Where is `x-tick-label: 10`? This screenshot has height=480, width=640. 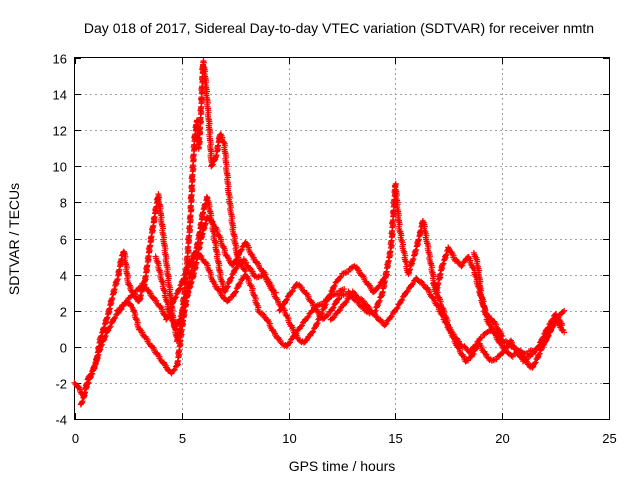
x-tick-label: 10 is located at coordinates (289, 438).